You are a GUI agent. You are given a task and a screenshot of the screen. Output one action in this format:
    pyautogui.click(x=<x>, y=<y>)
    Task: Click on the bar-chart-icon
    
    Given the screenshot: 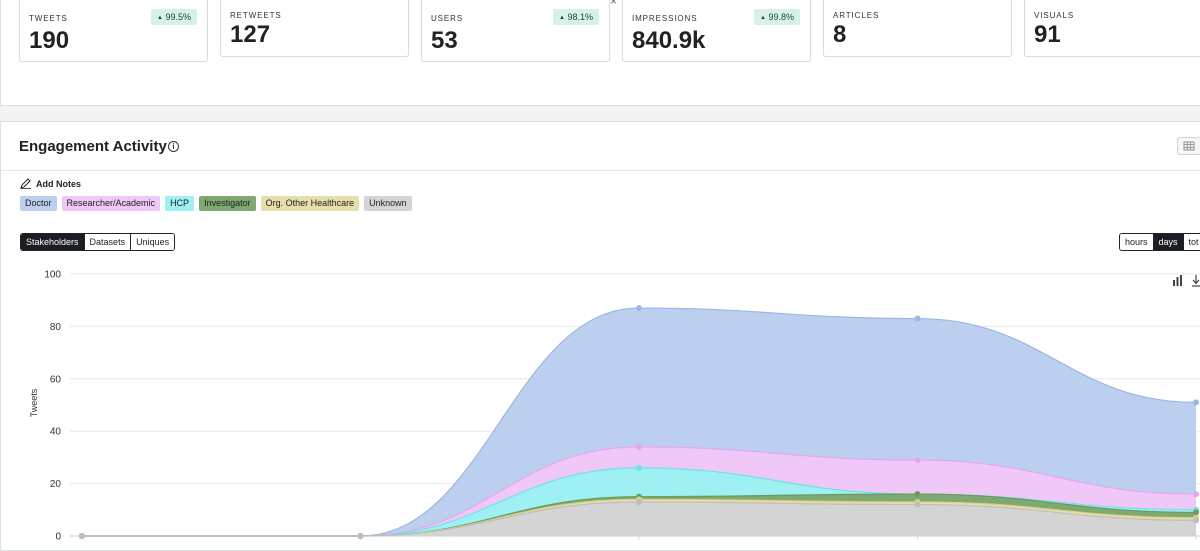 What is the action you would take?
    pyautogui.click(x=1177, y=280)
    